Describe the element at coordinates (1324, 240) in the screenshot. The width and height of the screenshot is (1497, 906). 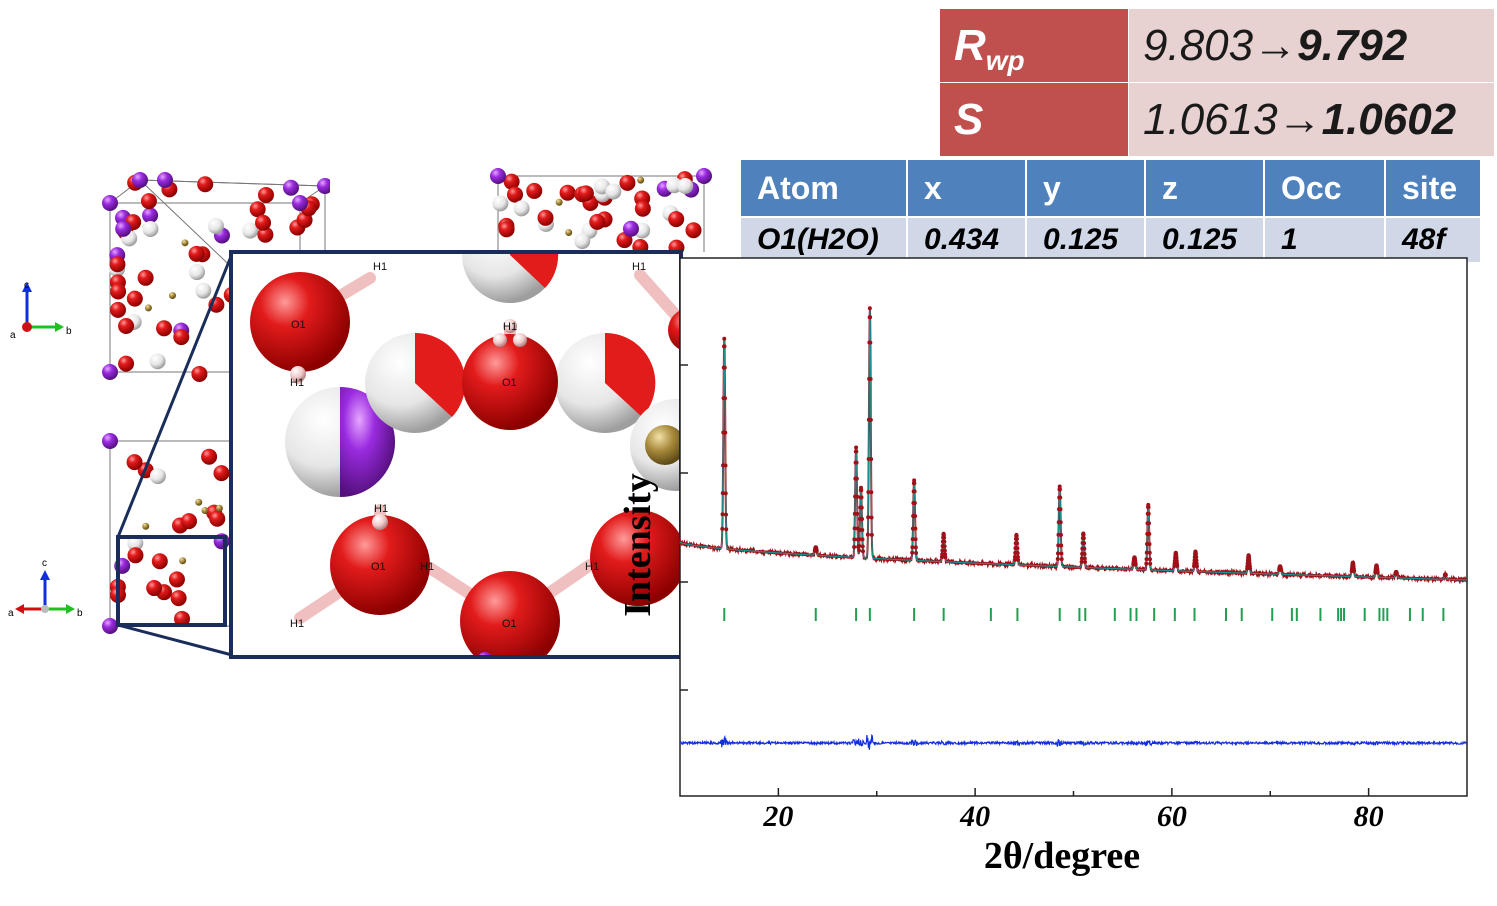
I see `cell-occ: 1` at that location.